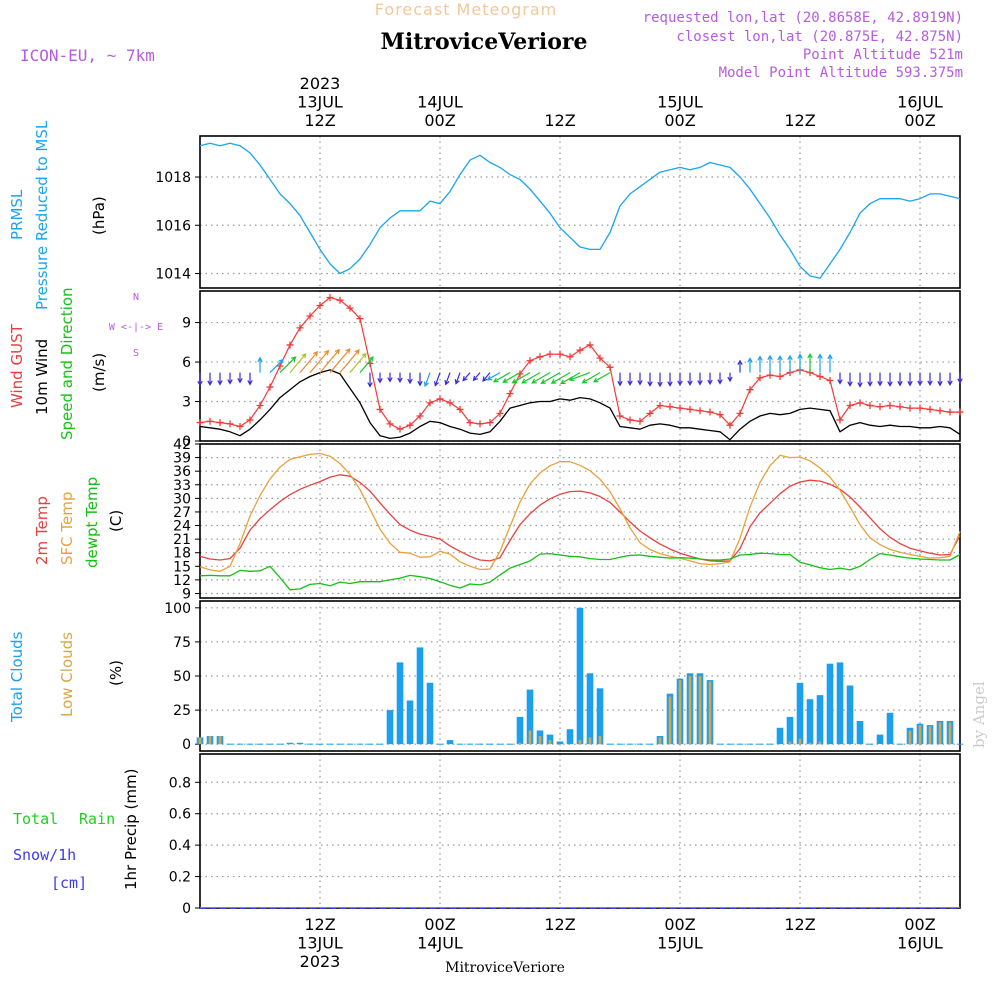 Image resolution: width=1000 pixels, height=1000 pixels. I want to click on percent-label: (%), so click(116, 673).